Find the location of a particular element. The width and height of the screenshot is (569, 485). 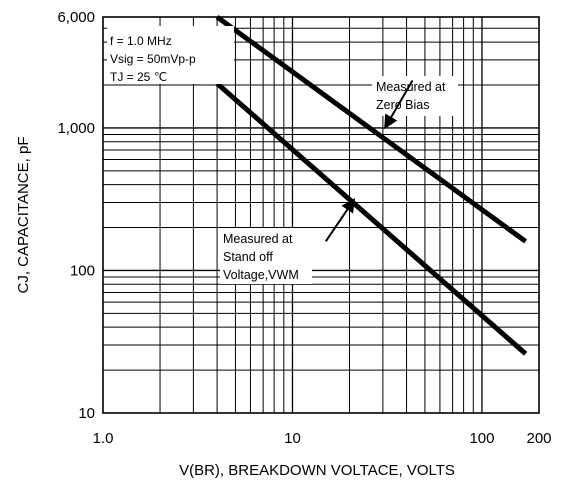

y-tick-label: 1,000 is located at coordinates (76, 128).